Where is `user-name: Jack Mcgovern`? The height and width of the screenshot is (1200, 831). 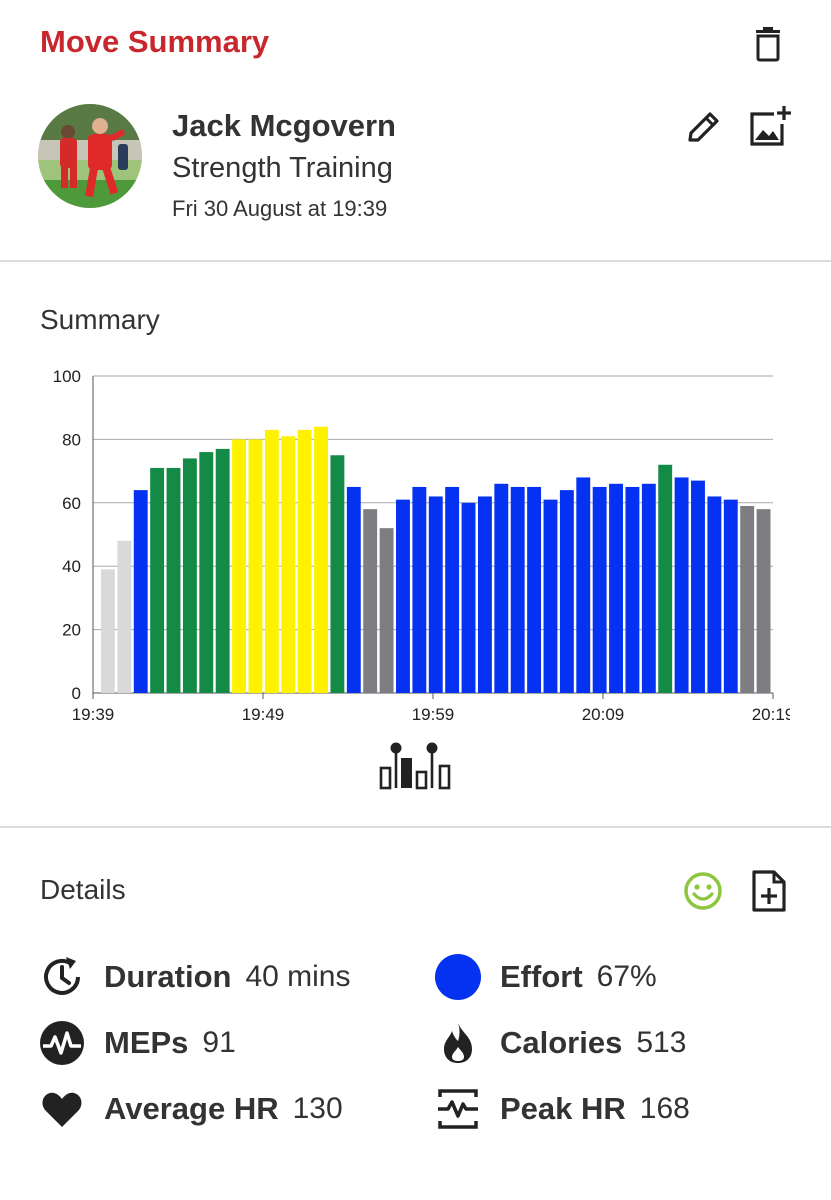 user-name: Jack Mcgovern is located at coordinates (284, 125).